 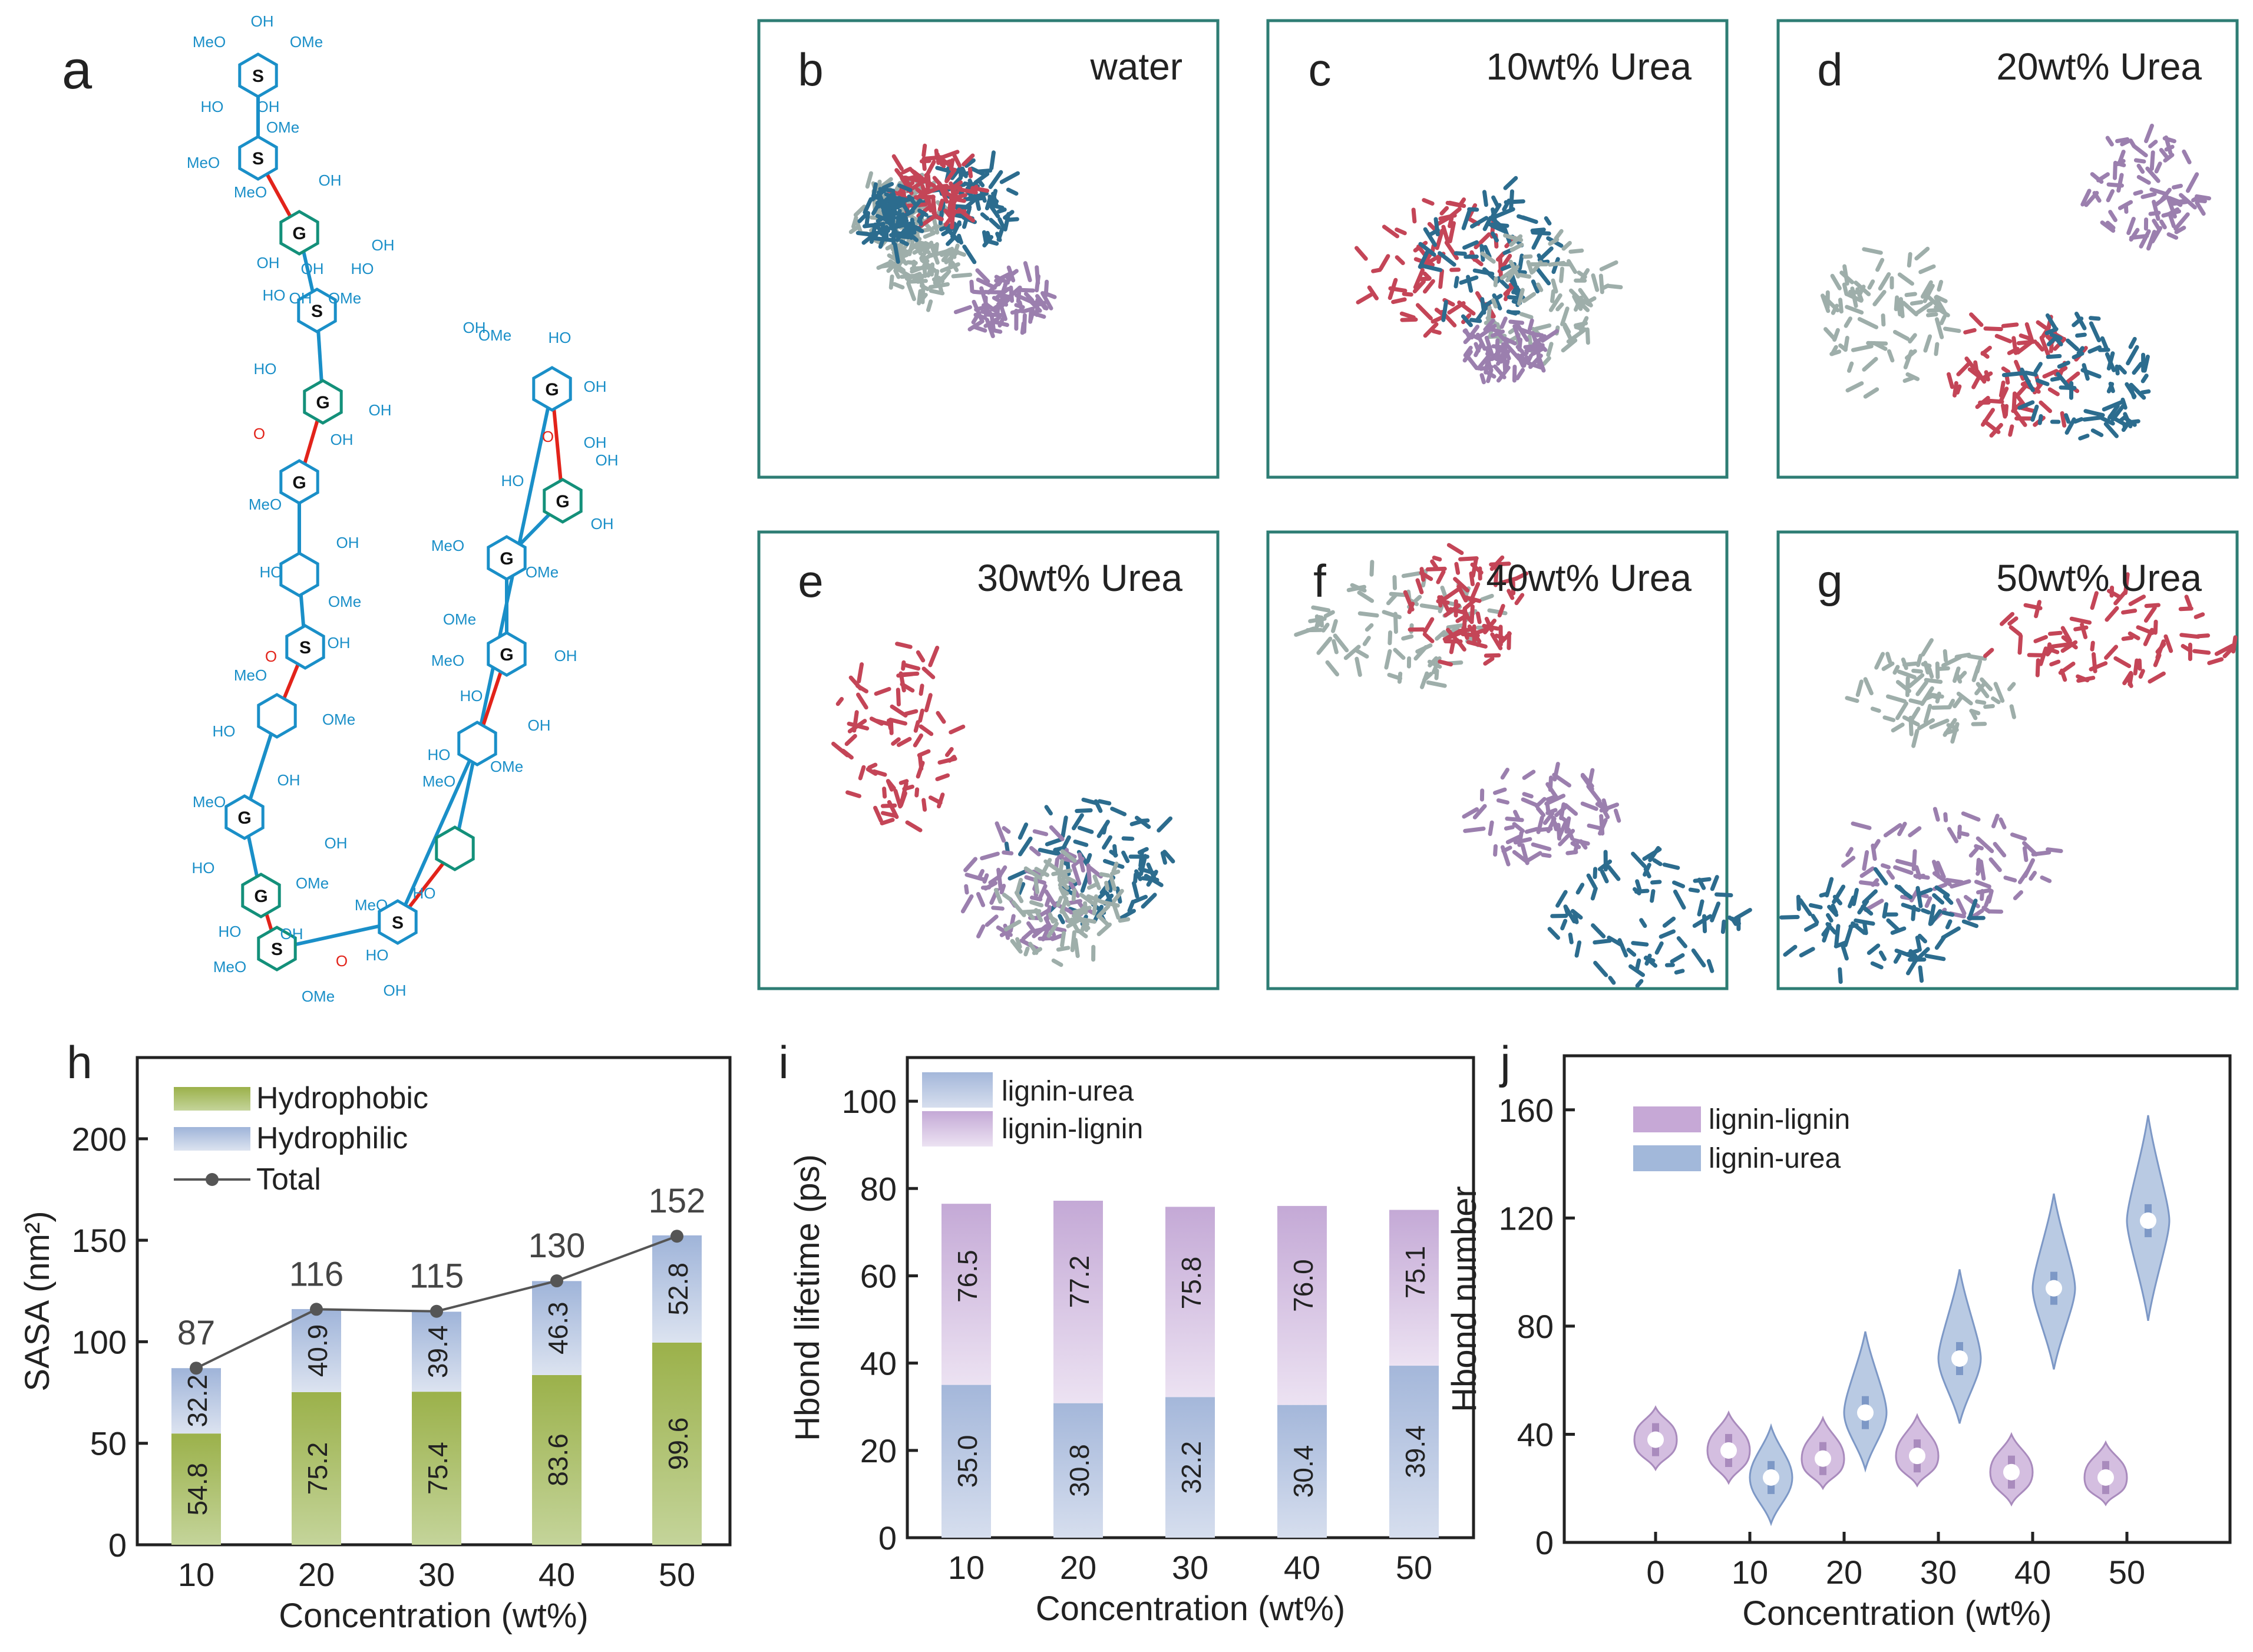 I want to click on legend-swatch-lignin-lignin, so click(x=958, y=1129).